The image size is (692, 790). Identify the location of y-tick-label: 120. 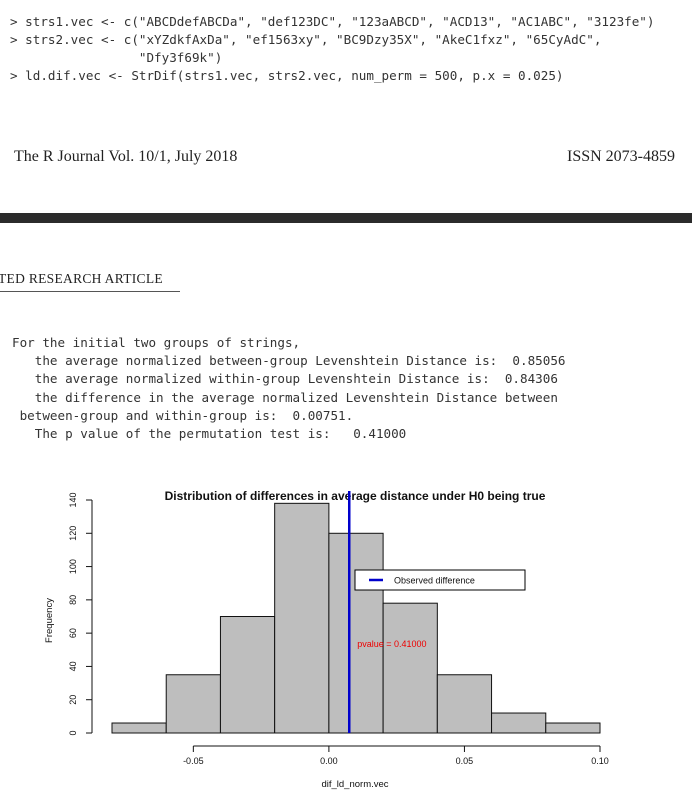
(73, 533).